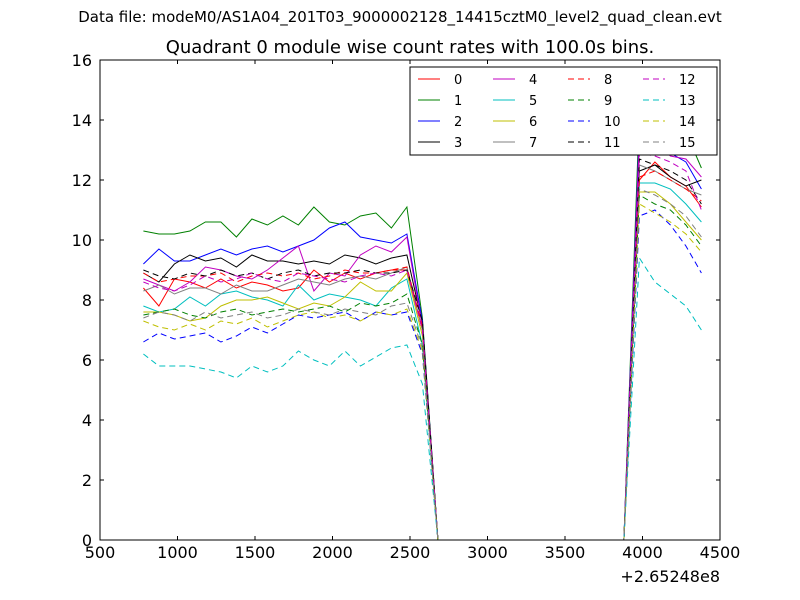 This screenshot has height=600, width=800. I want to click on legend-label-13: 13, so click(687, 101).